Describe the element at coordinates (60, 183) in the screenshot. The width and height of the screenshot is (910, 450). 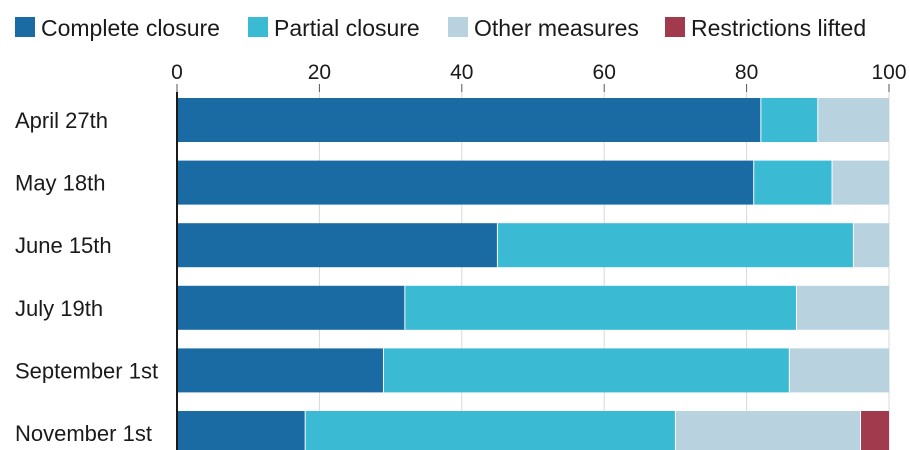
I see `category-label: May 18th` at that location.